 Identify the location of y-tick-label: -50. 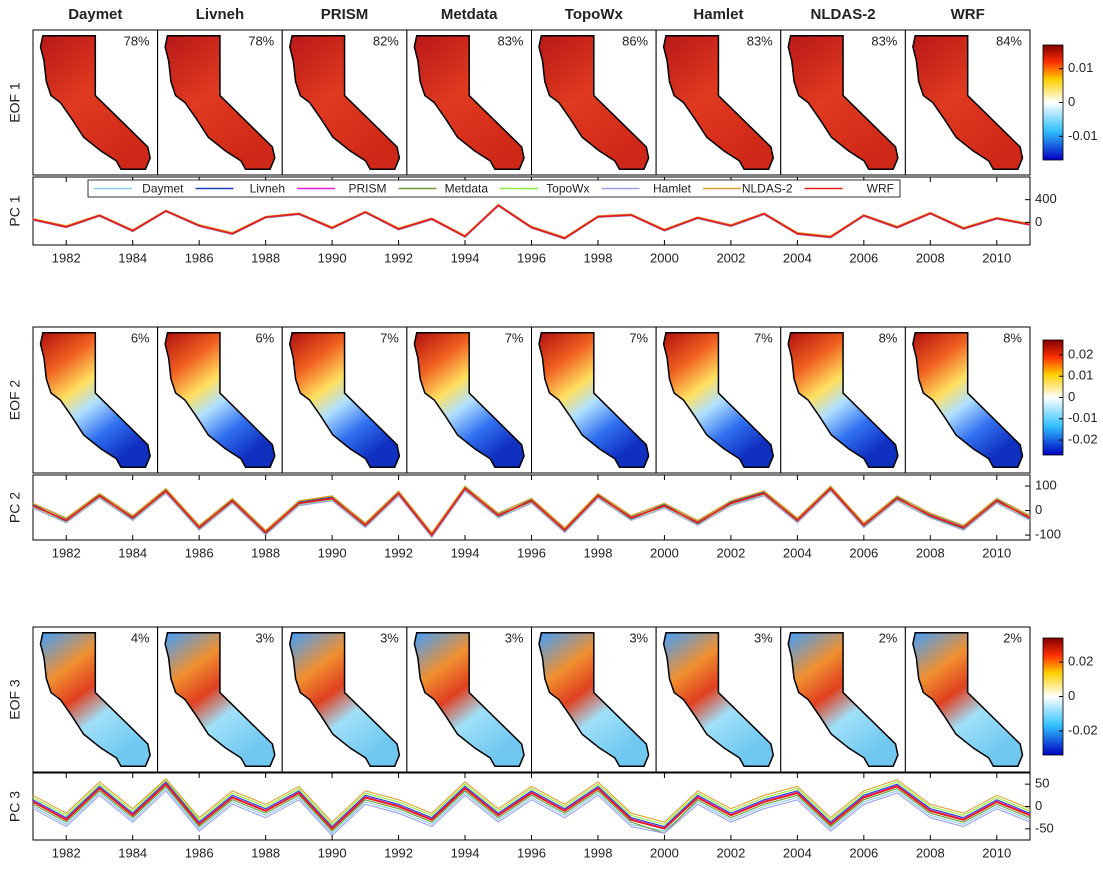
(1044, 827).